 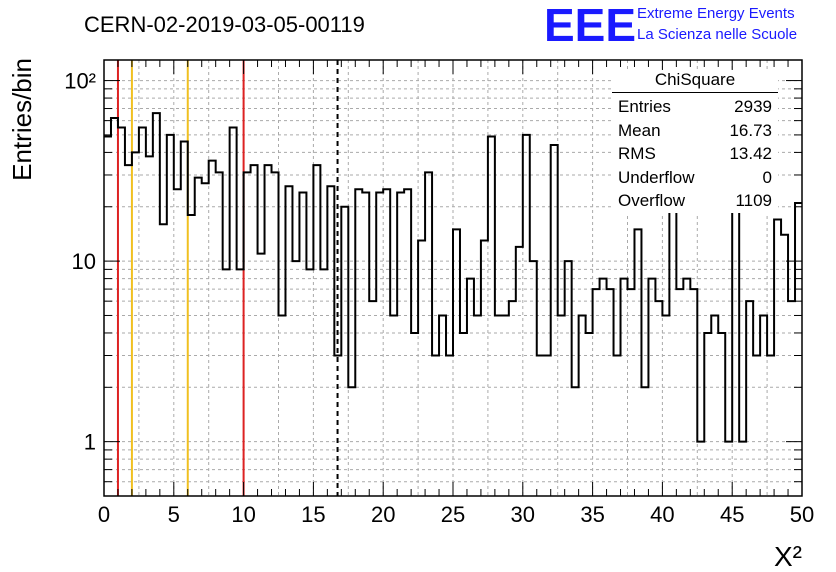 What do you see at coordinates (767, 177) in the screenshot?
I see `stats-value: 0` at bounding box center [767, 177].